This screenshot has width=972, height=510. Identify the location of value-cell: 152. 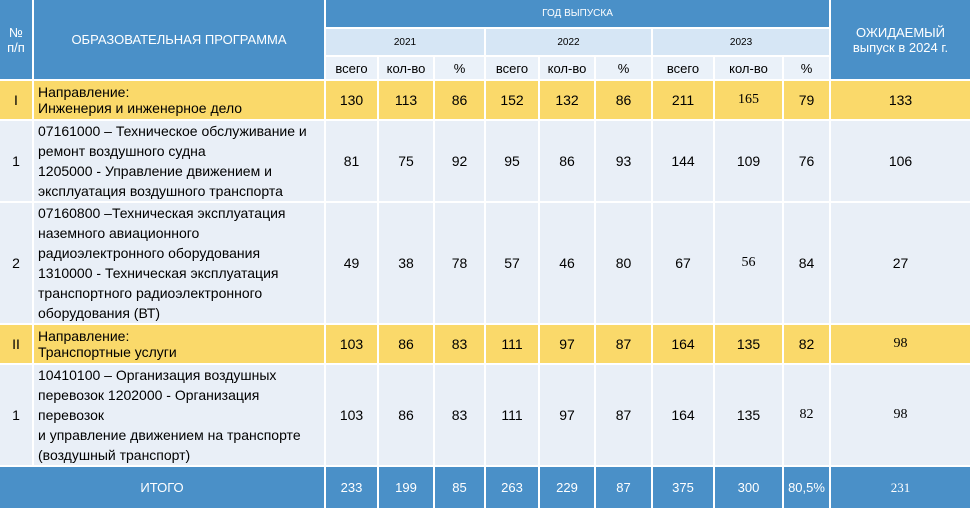
(513, 101).